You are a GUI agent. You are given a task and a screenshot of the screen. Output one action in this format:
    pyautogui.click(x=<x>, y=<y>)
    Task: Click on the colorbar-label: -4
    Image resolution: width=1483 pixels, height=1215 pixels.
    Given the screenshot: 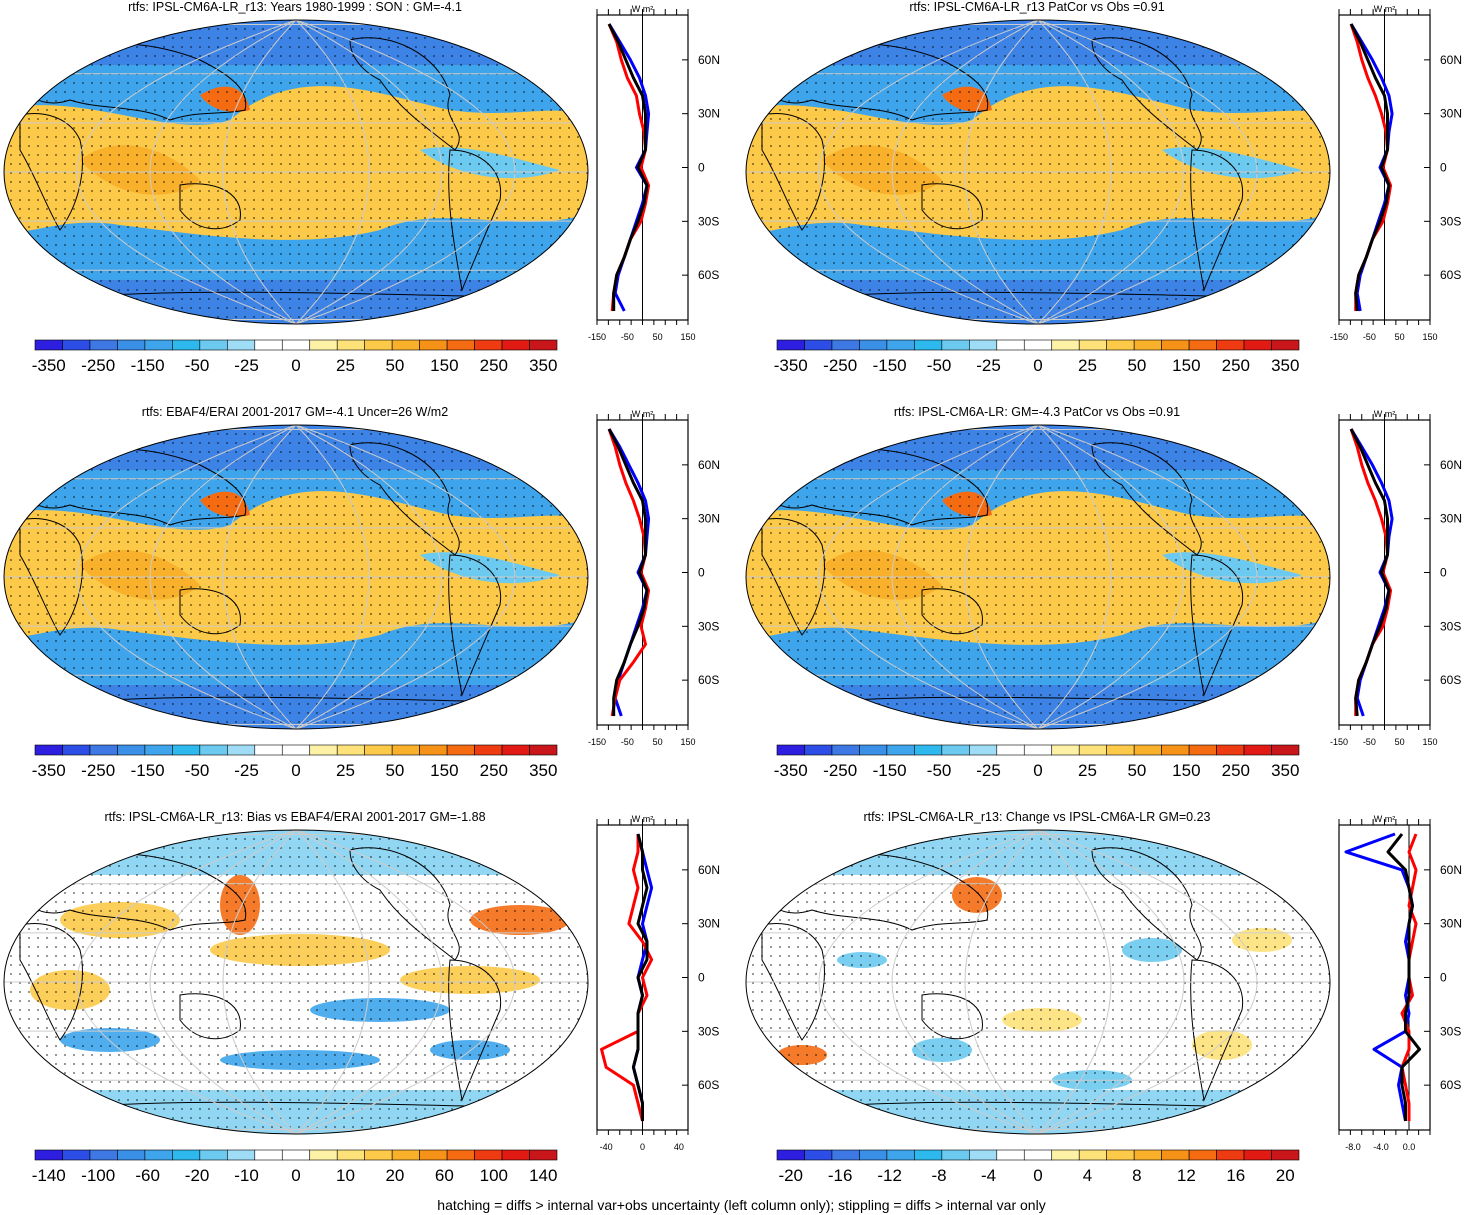 What is the action you would take?
    pyautogui.click(x=988, y=1175)
    